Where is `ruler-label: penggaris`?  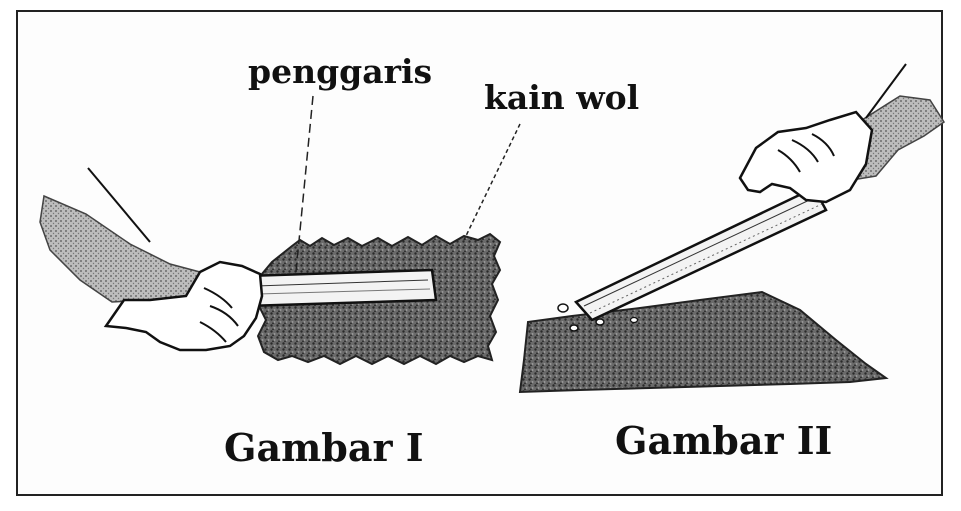 ruler-label: penggaris is located at coordinates (340, 71).